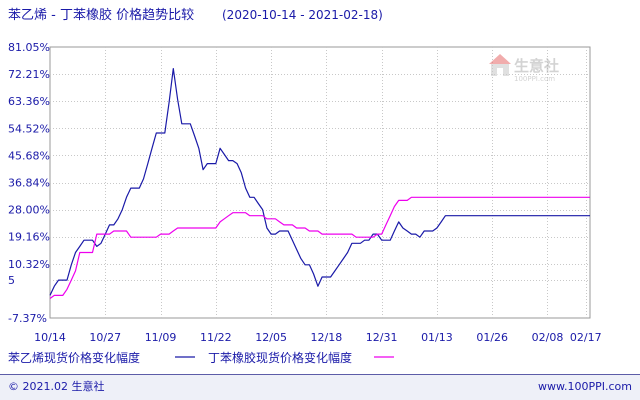 The image size is (640, 400). What do you see at coordinates (29, 47) in the screenshot?
I see `y-tick-label: 81.05%` at bounding box center [29, 47].